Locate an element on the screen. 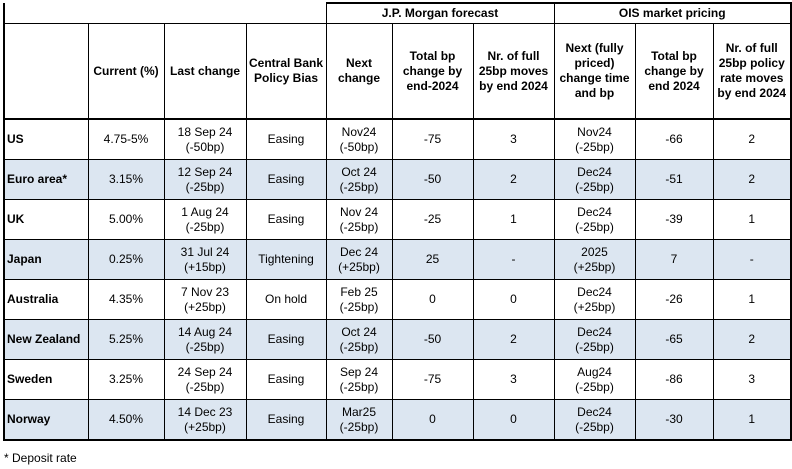  table-cell: Nov24 (-25bp) is located at coordinates (594, 139).